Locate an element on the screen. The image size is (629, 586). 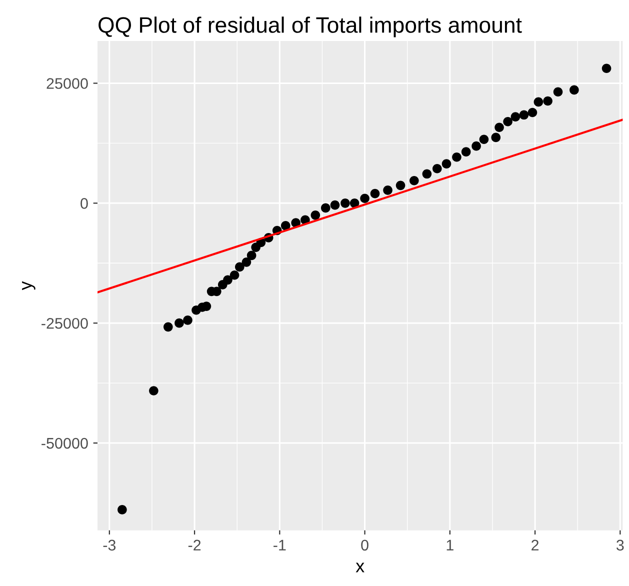
y-axis-title: y is located at coordinates (29, 285).